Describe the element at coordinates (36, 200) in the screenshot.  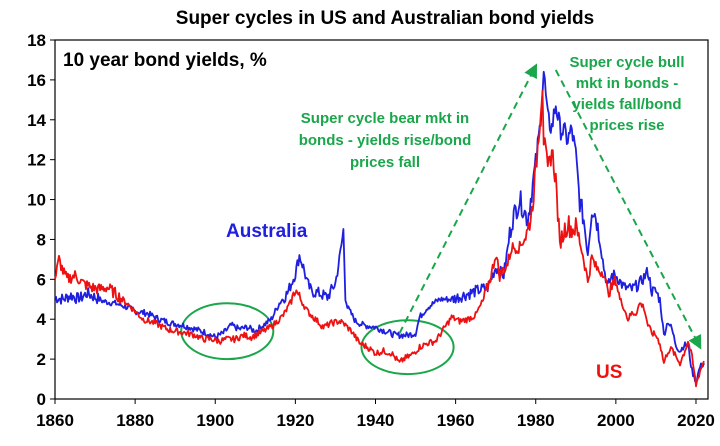
I see `y-tick-label: 10` at that location.